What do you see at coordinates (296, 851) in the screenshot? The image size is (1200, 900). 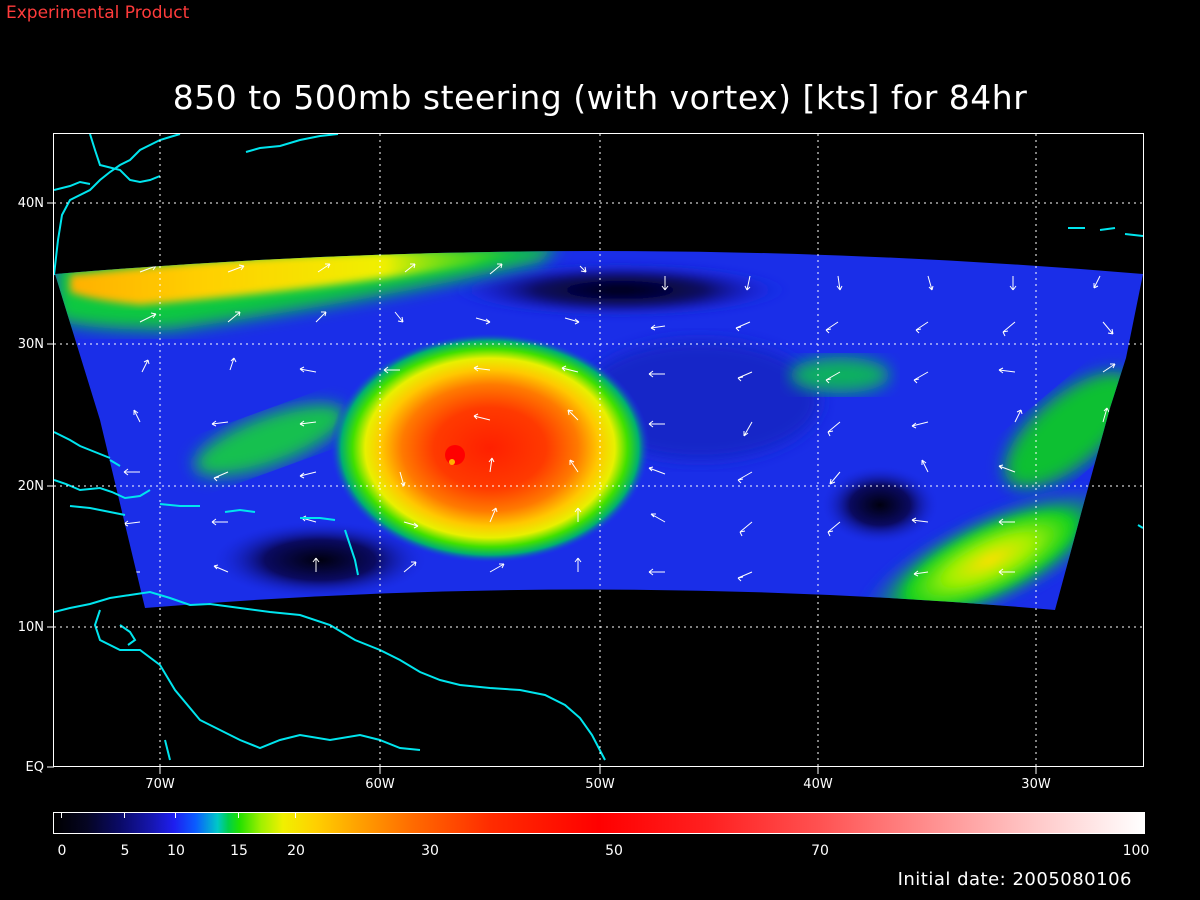 I see `colorbar-label-20: 20` at bounding box center [296, 851].